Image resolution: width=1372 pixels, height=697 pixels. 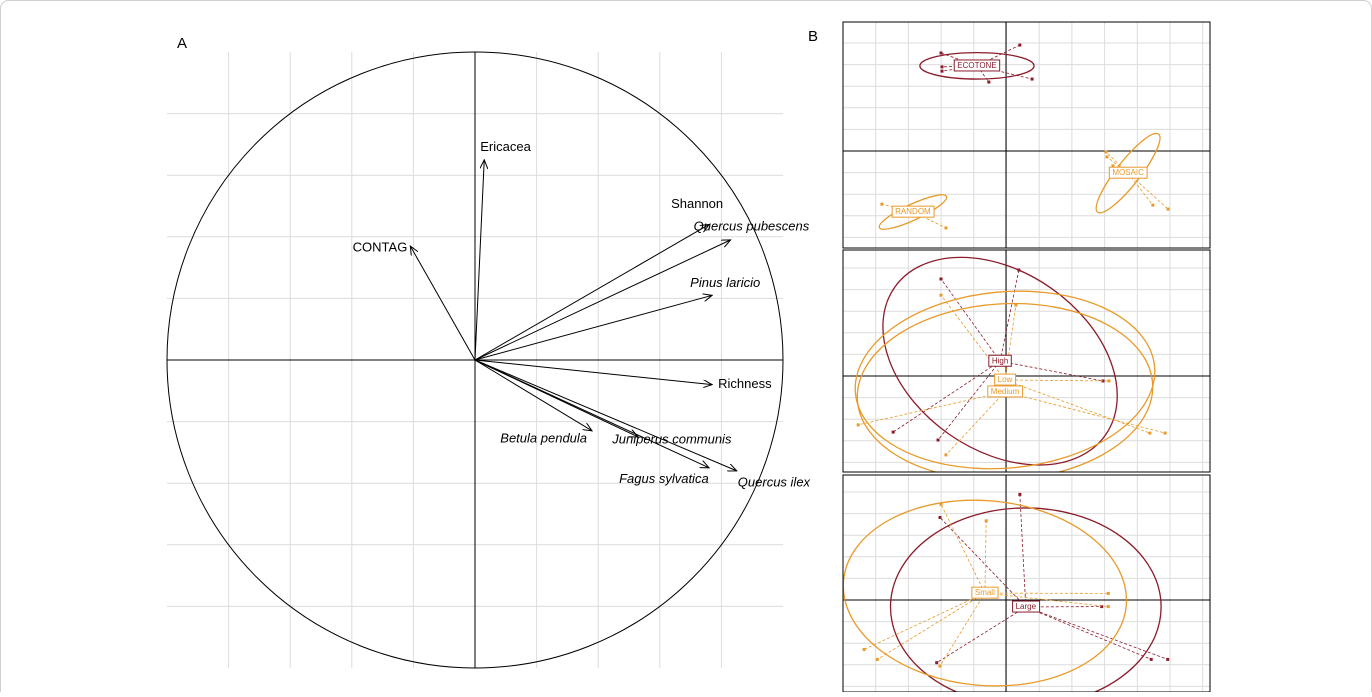 I want to click on panel-label: A, so click(x=182, y=43).